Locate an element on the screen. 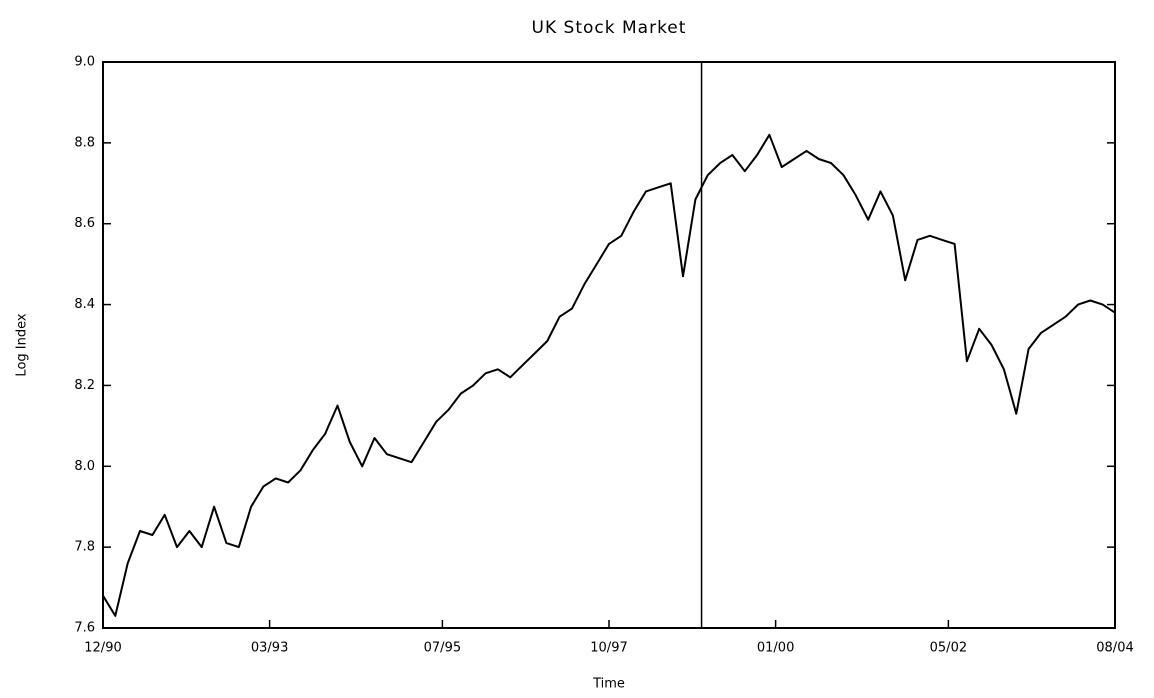 The height and width of the screenshot is (698, 1154). x-tick-label: 03/93 is located at coordinates (269, 648).